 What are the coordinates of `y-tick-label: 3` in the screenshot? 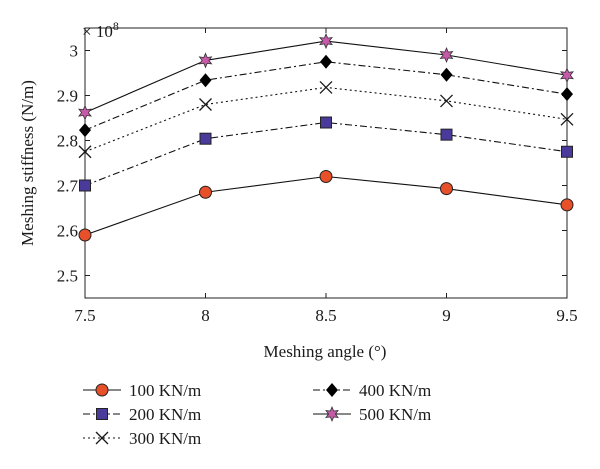 It's located at (74, 51).